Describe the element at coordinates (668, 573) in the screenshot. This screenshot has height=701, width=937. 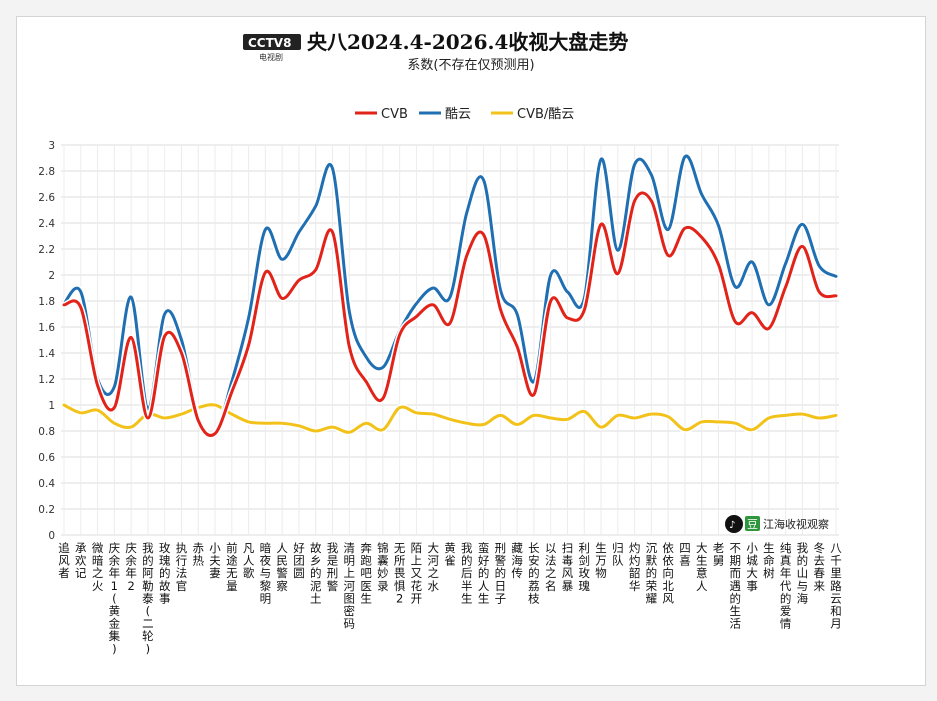
I see `x-category-label: 依依向北风` at that location.